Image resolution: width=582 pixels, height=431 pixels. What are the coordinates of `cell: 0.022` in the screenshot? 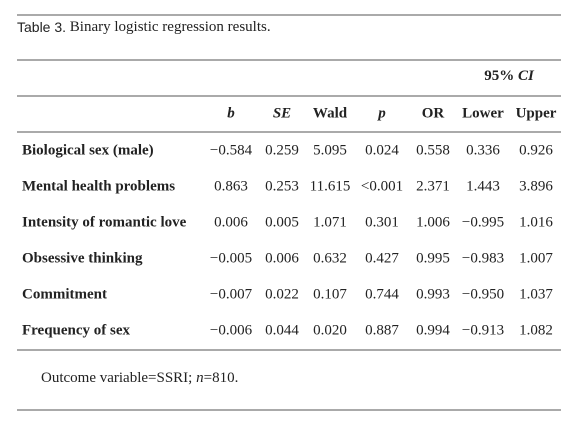 It's located at (282, 294).